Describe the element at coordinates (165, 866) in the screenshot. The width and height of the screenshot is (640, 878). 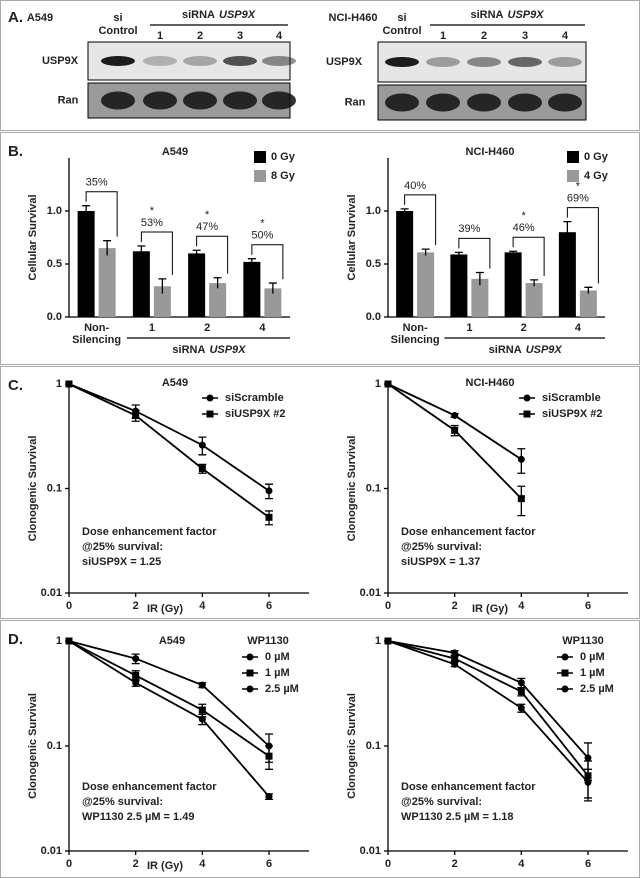
I see `x-axis-label: IR (Gy)` at that location.